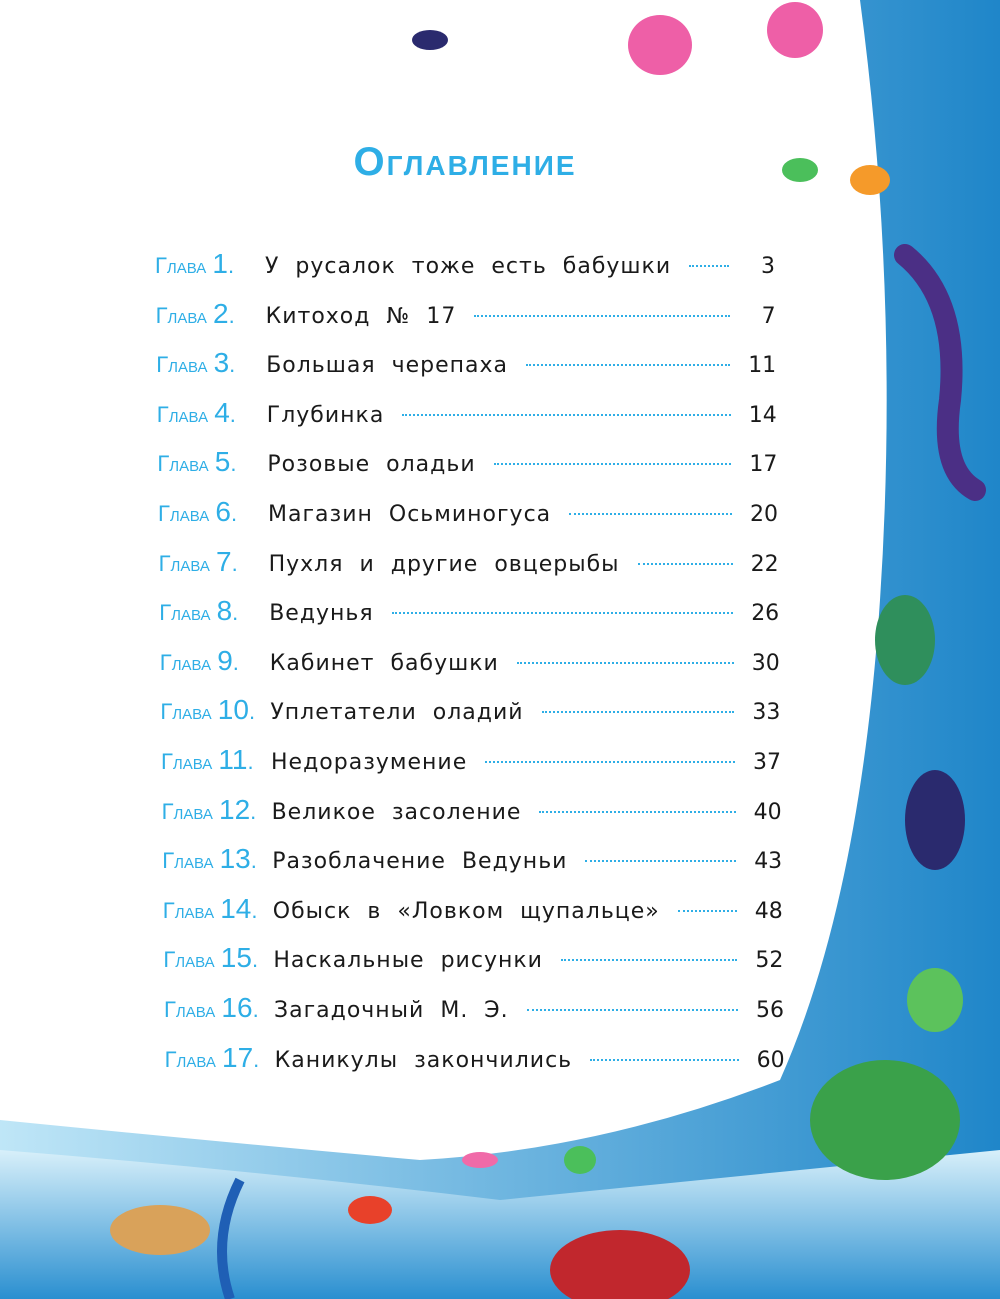 Image resolution: width=1000 pixels, height=1299 pixels. I want to click on chapter-label: Глава 12., so click(209, 809).